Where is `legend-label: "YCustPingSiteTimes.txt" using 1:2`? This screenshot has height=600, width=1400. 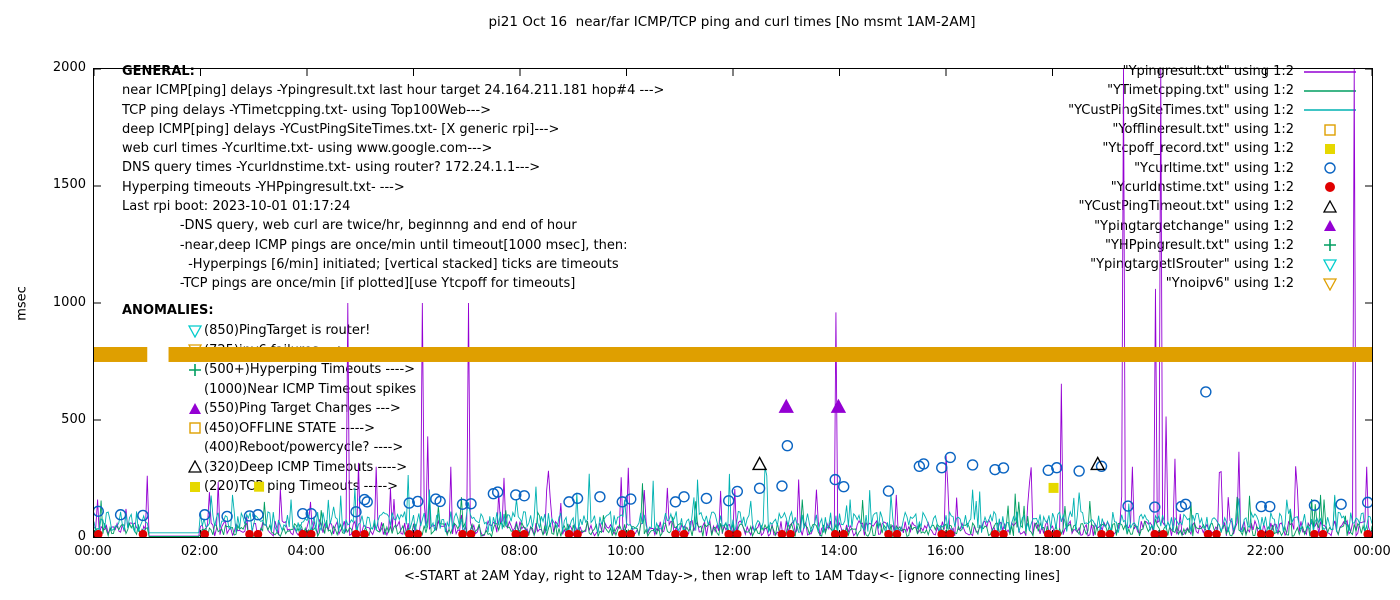 legend-label: "YCustPingSiteTimes.txt" using 1:2 is located at coordinates (1181, 110).